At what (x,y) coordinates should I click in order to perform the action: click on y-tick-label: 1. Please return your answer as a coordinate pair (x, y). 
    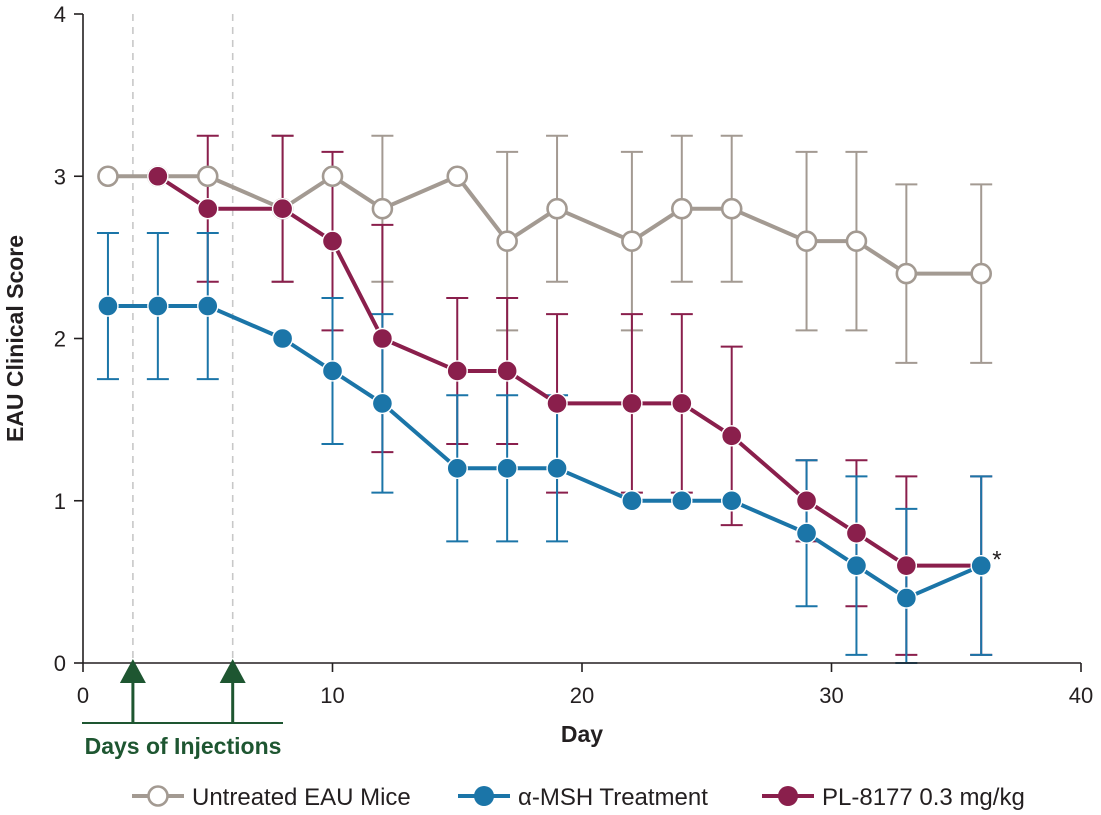
    Looking at the image, I should click on (60, 501).